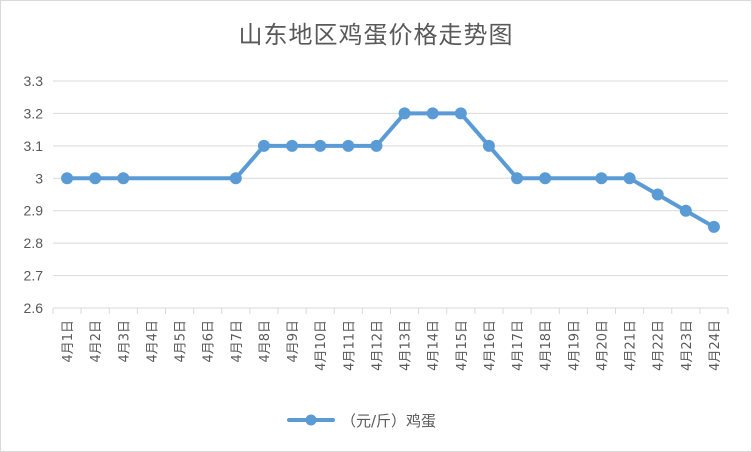  I want to click on x-tick-label: 4月22日, so click(659, 345).